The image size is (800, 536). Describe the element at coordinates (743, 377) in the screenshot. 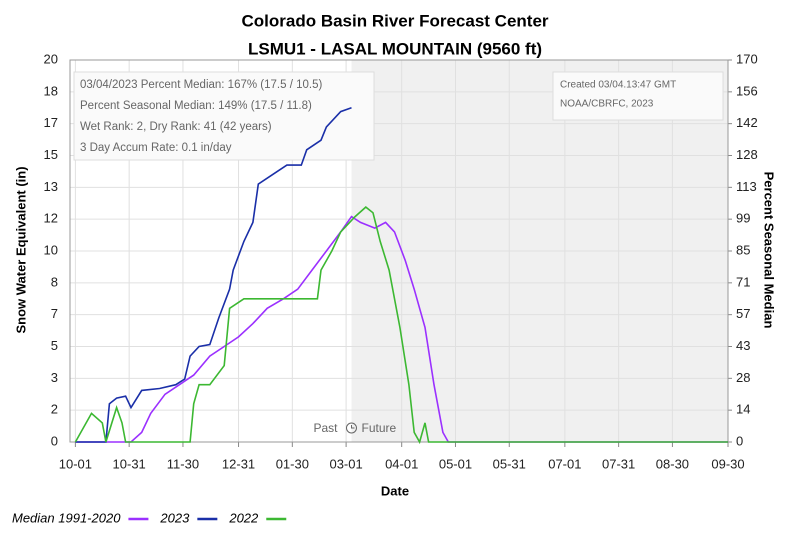

I see `y2-tick-label: 28` at that location.